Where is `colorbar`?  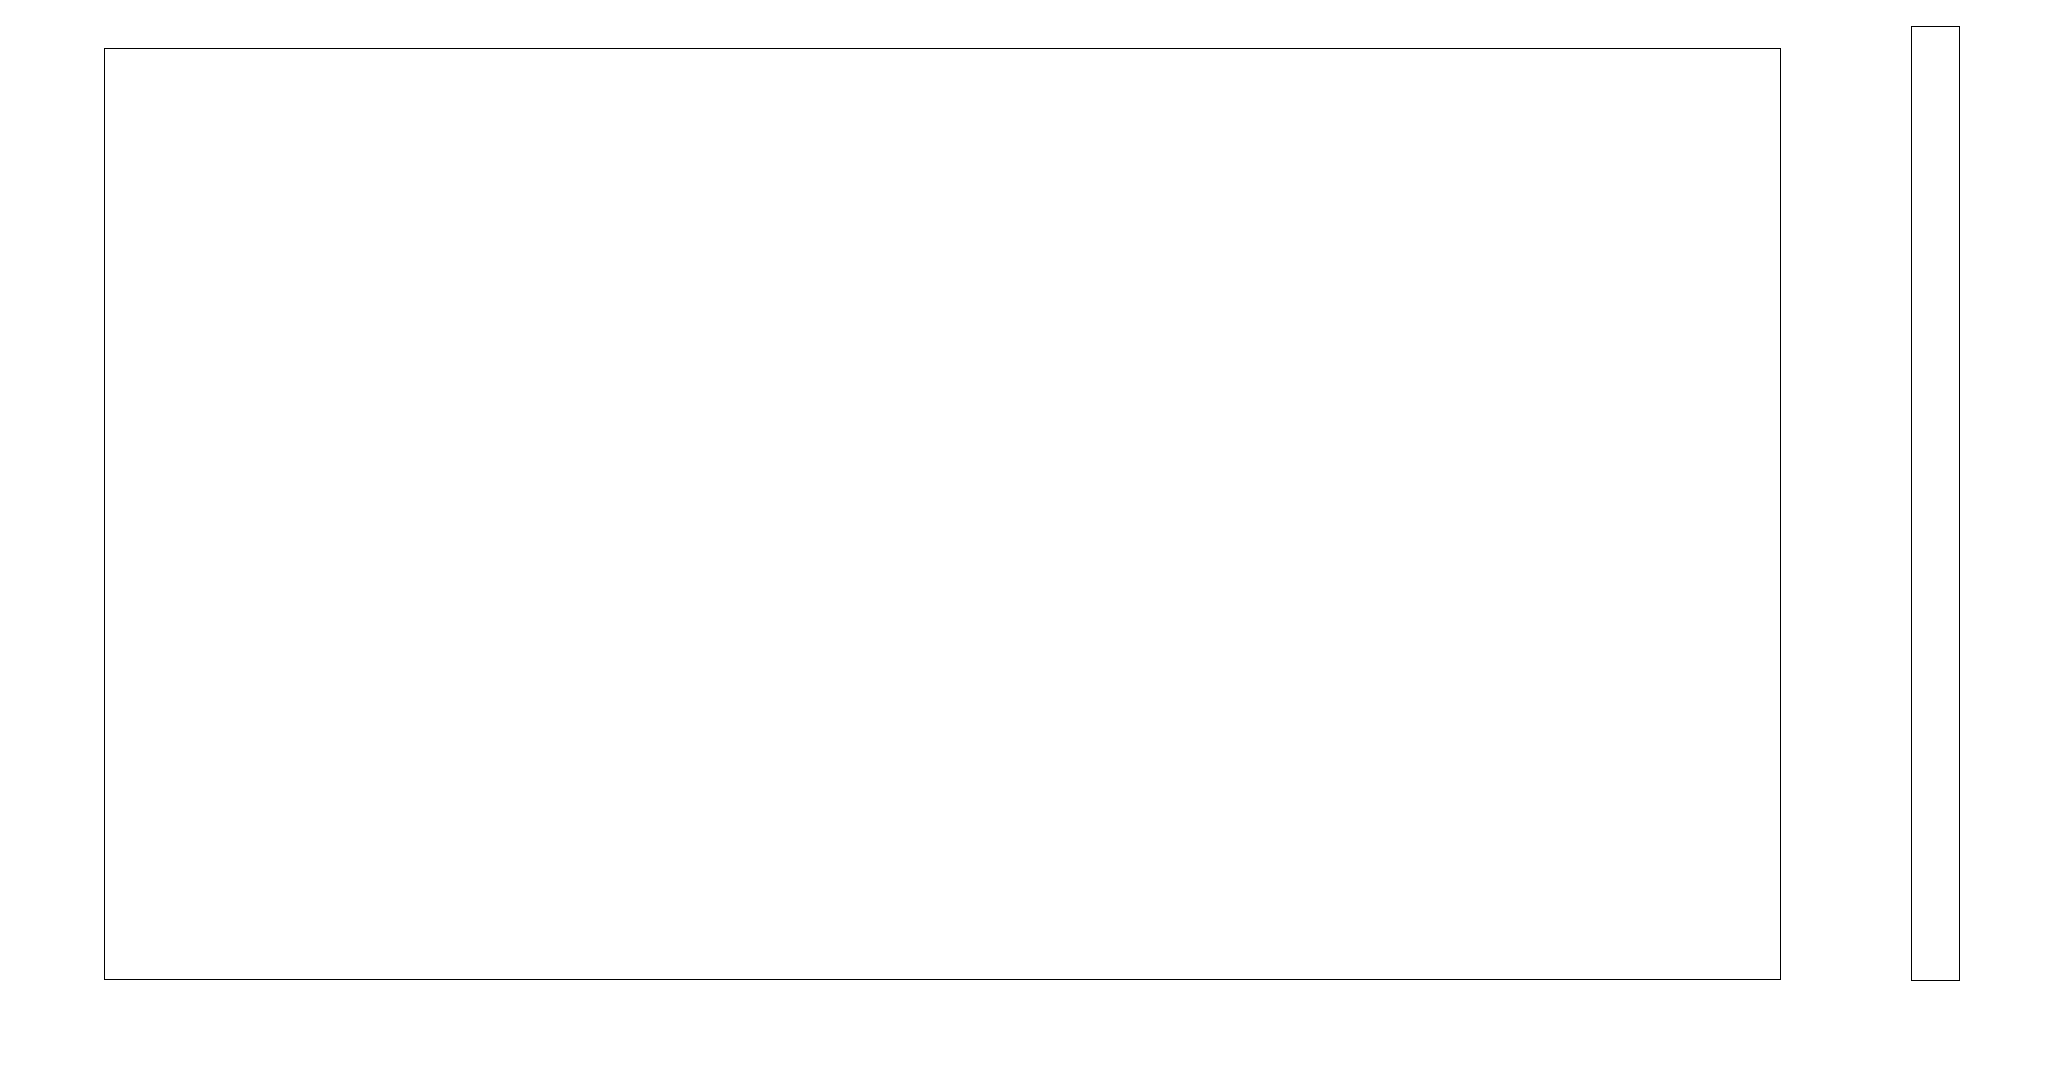 colorbar is located at coordinates (1935, 503).